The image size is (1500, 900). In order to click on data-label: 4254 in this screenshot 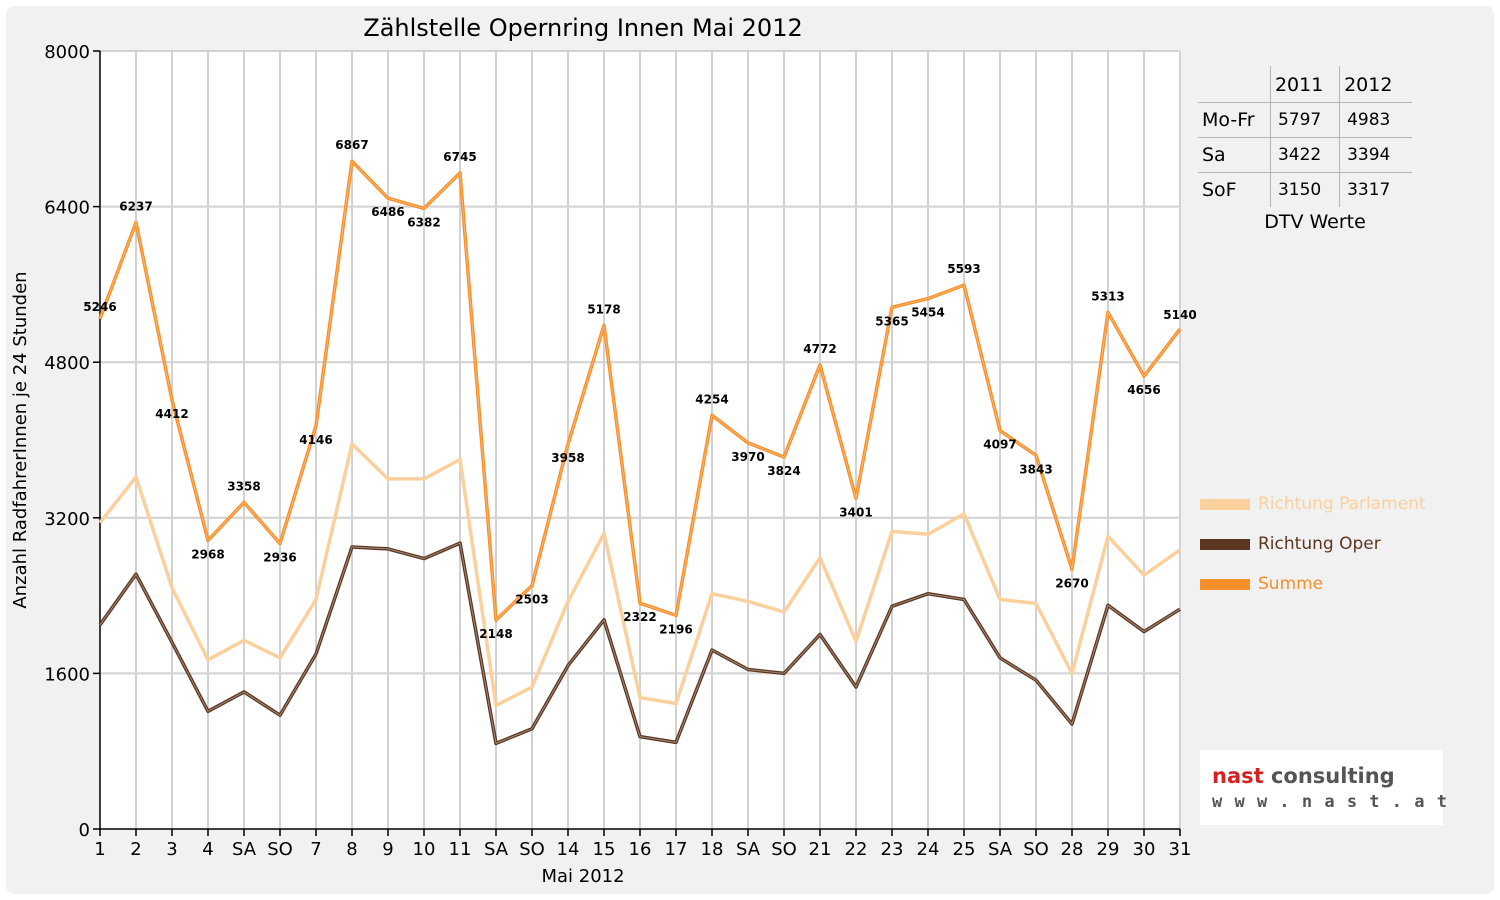, I will do `click(711, 399)`.